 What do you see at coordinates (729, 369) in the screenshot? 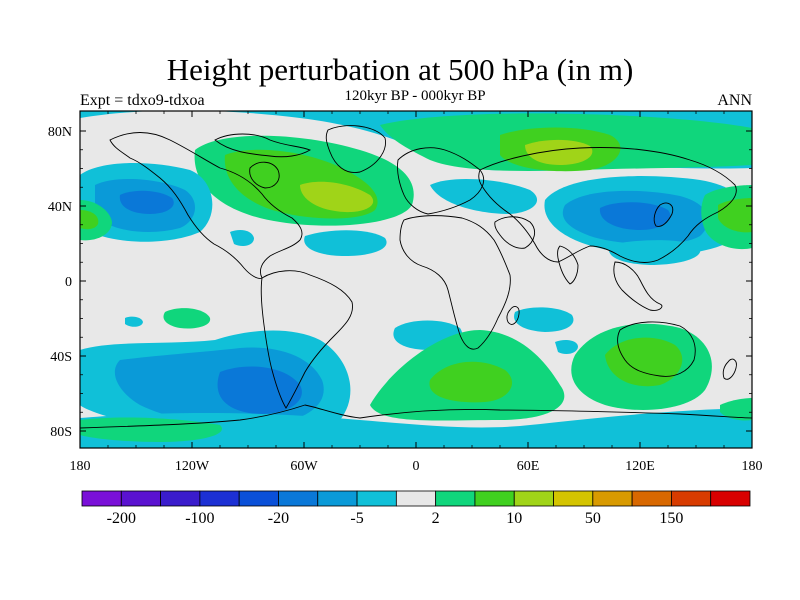
I see `coast-new-zealand` at bounding box center [729, 369].